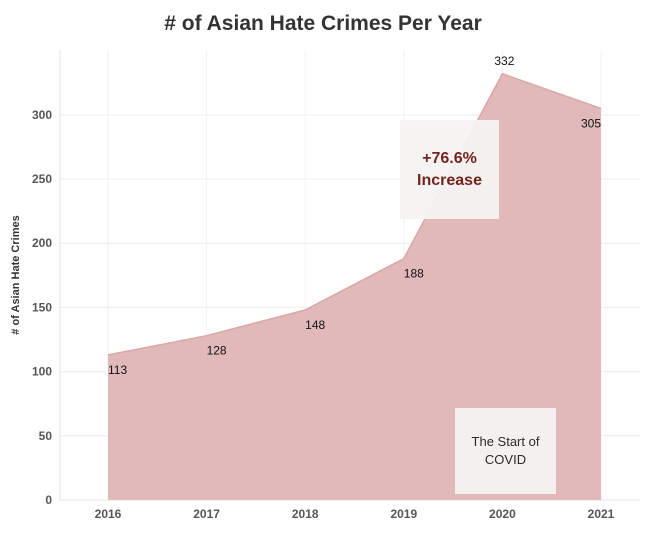 This screenshot has width=646, height=533. Describe the element at coordinates (449, 169) in the screenshot. I see `increase-annotation: +76.6% Increase` at that location.